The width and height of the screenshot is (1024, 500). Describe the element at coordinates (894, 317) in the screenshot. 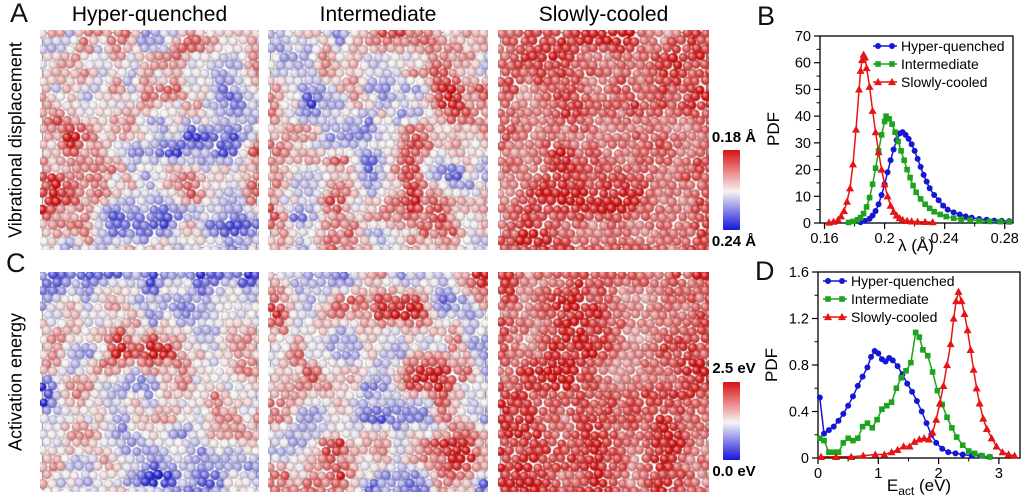

I see `legend-label: Slowly-cooled` at that location.